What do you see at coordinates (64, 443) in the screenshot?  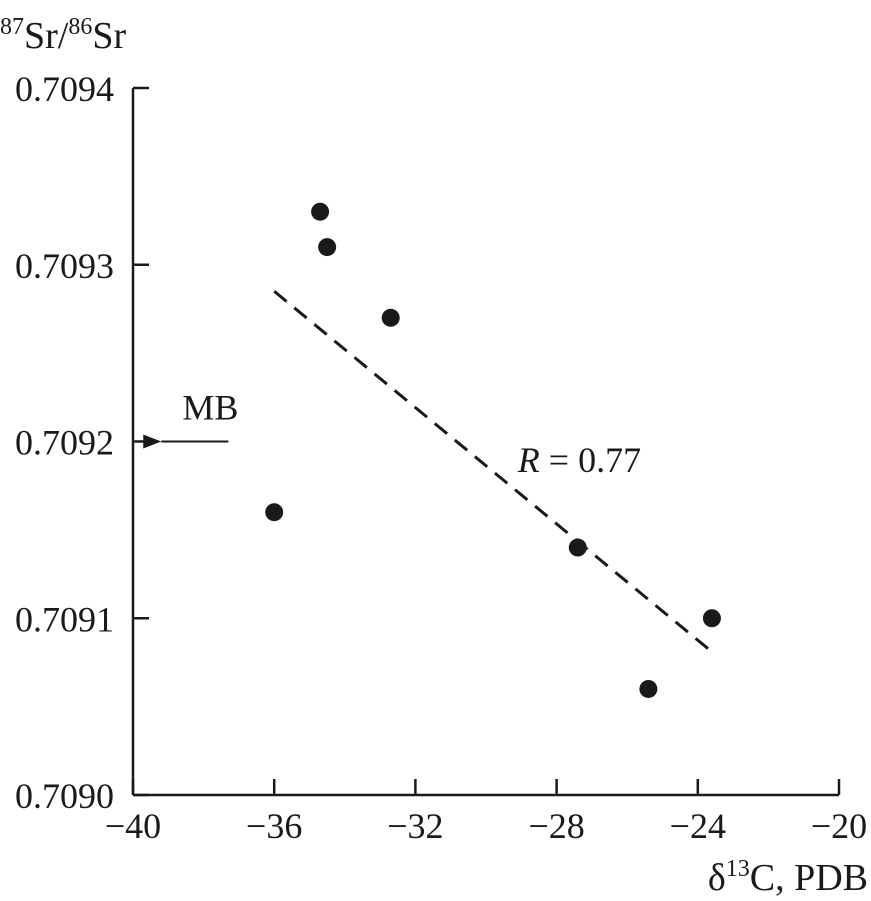 I see `y-tick-label: 0.7092` at bounding box center [64, 443].